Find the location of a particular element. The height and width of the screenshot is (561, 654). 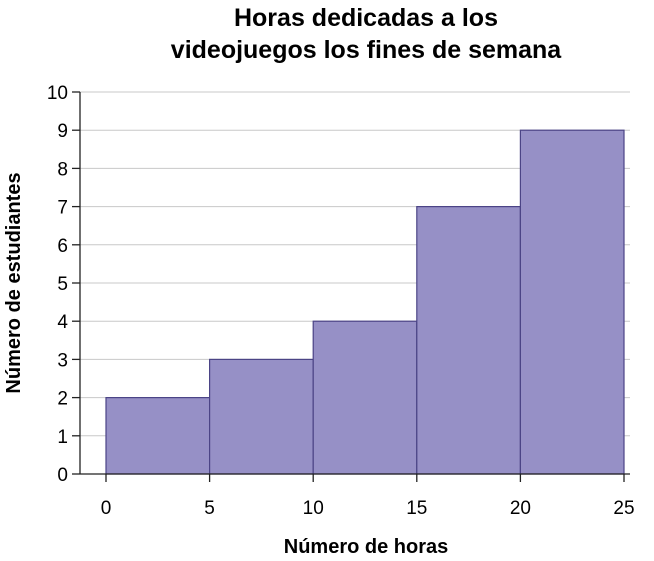

y-tick-label: 1 is located at coordinates (62, 437).